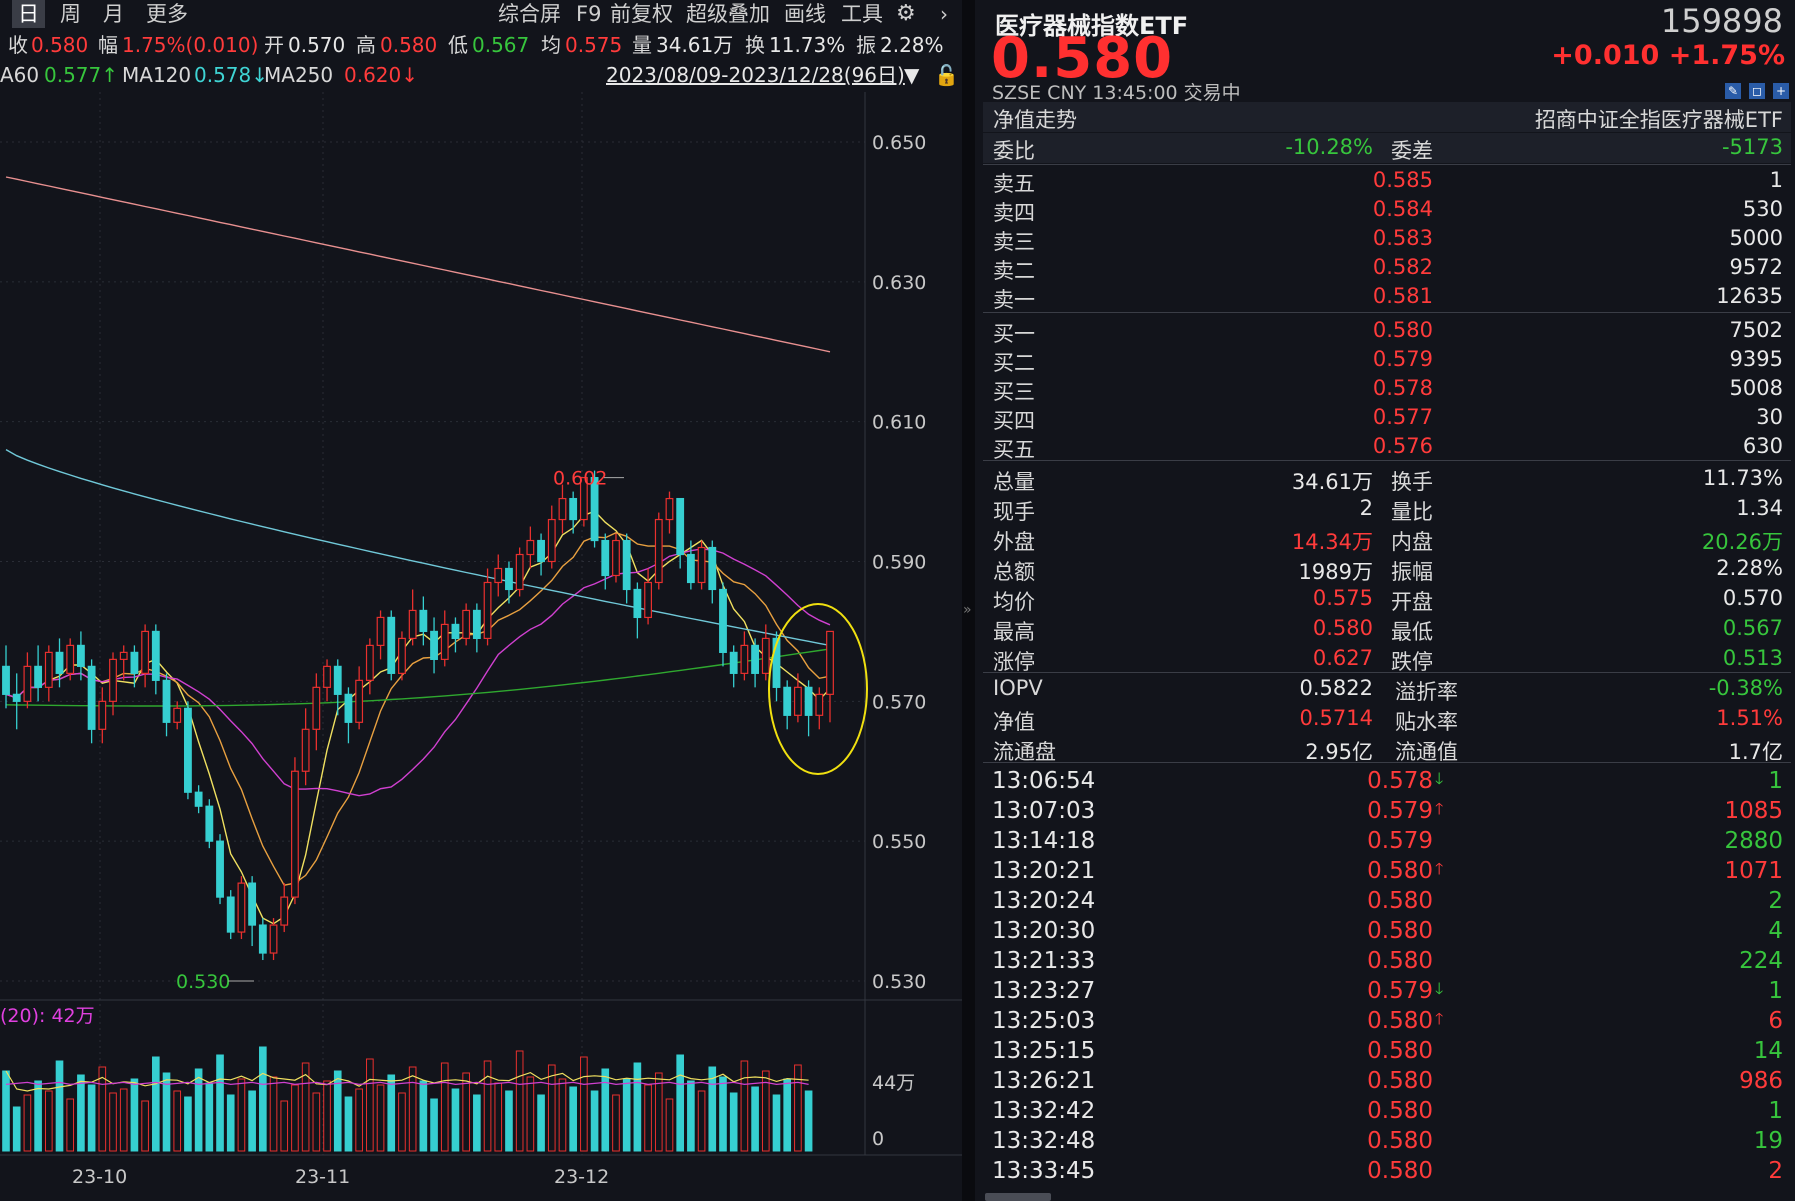  I want to click on window-icon: ◻, so click(1757, 91).